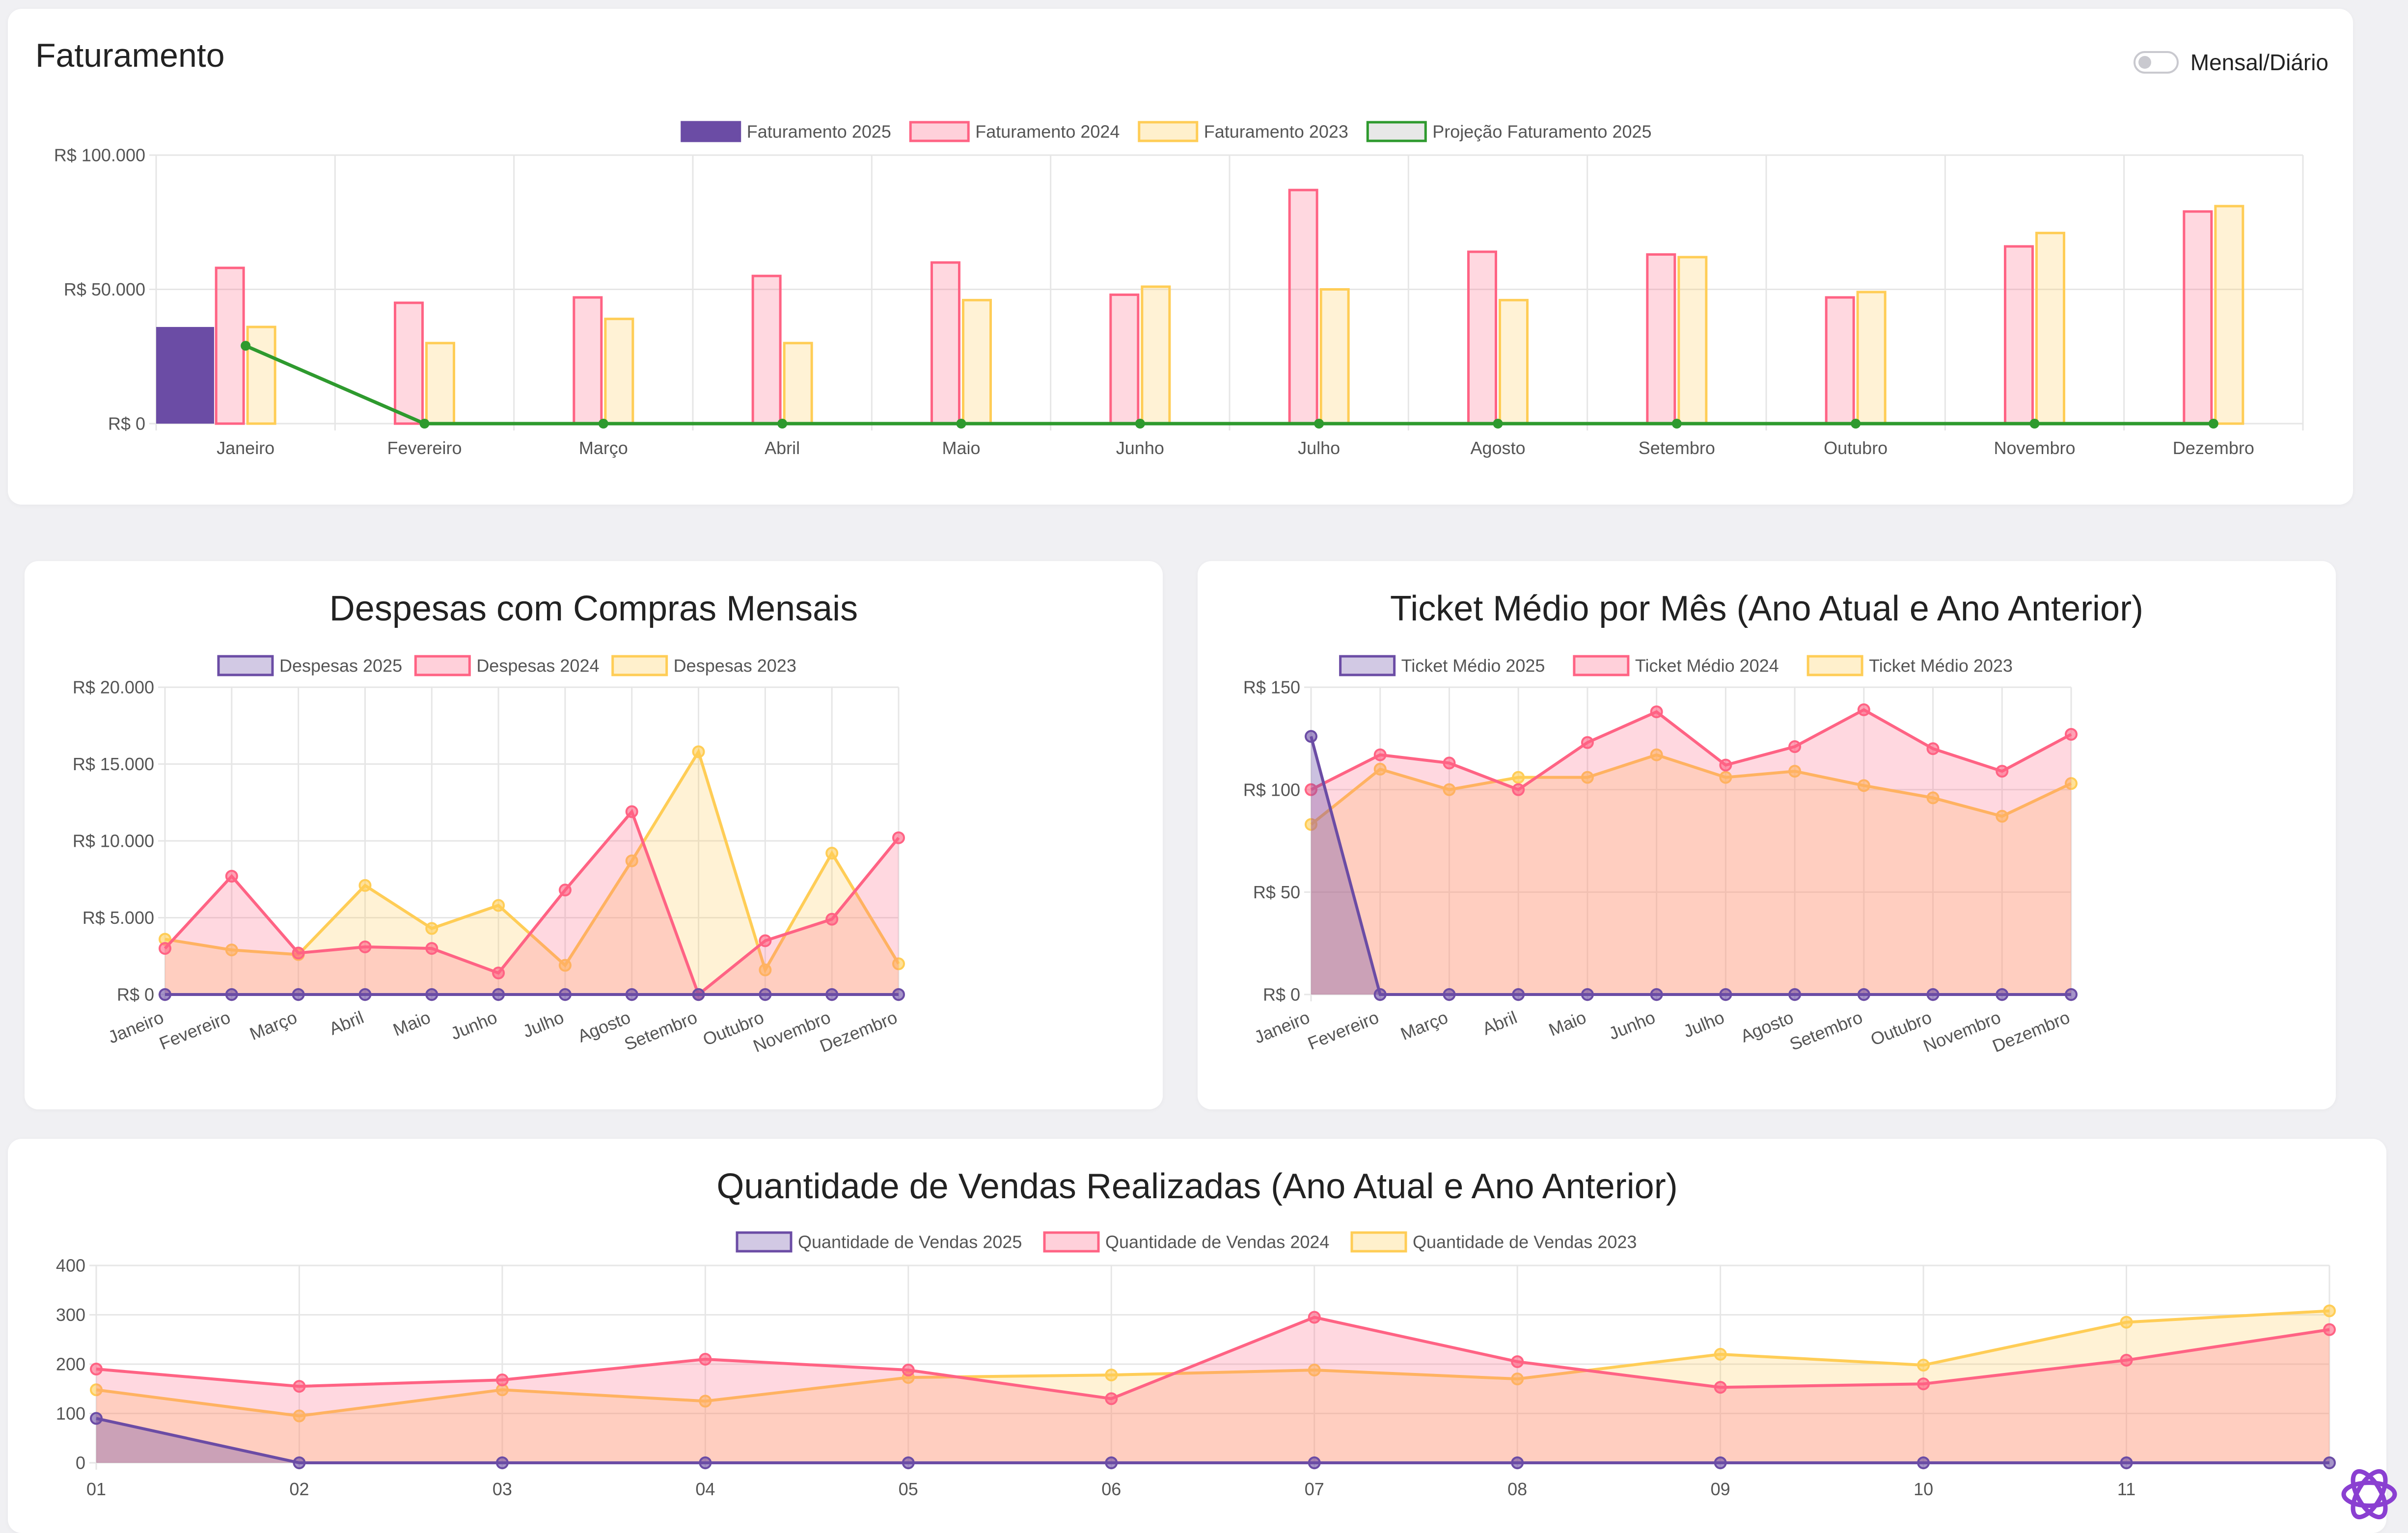 Image resolution: width=2408 pixels, height=1533 pixels. What do you see at coordinates (1721, 1489) in the screenshot?
I see `x-tick-label: 09` at bounding box center [1721, 1489].